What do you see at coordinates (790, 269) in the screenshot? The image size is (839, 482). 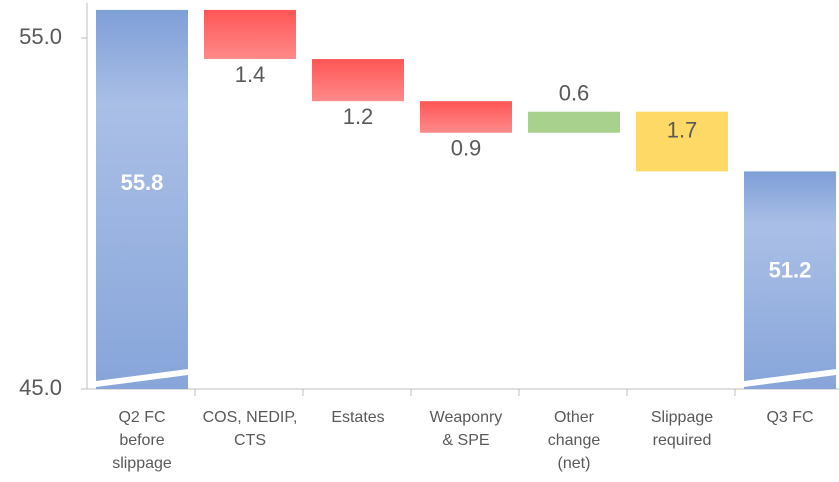 I see `value-label: 51.2` at bounding box center [790, 269].